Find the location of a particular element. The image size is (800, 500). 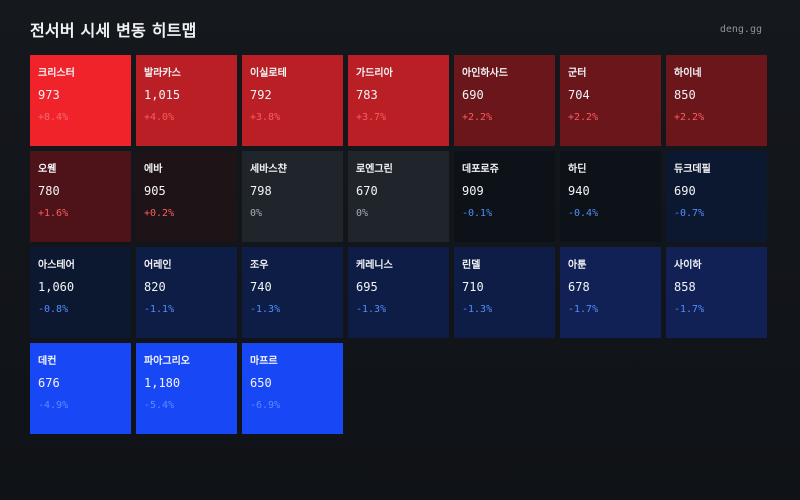

server-tile: 아툰 678 -1.7% is located at coordinates (610, 292).